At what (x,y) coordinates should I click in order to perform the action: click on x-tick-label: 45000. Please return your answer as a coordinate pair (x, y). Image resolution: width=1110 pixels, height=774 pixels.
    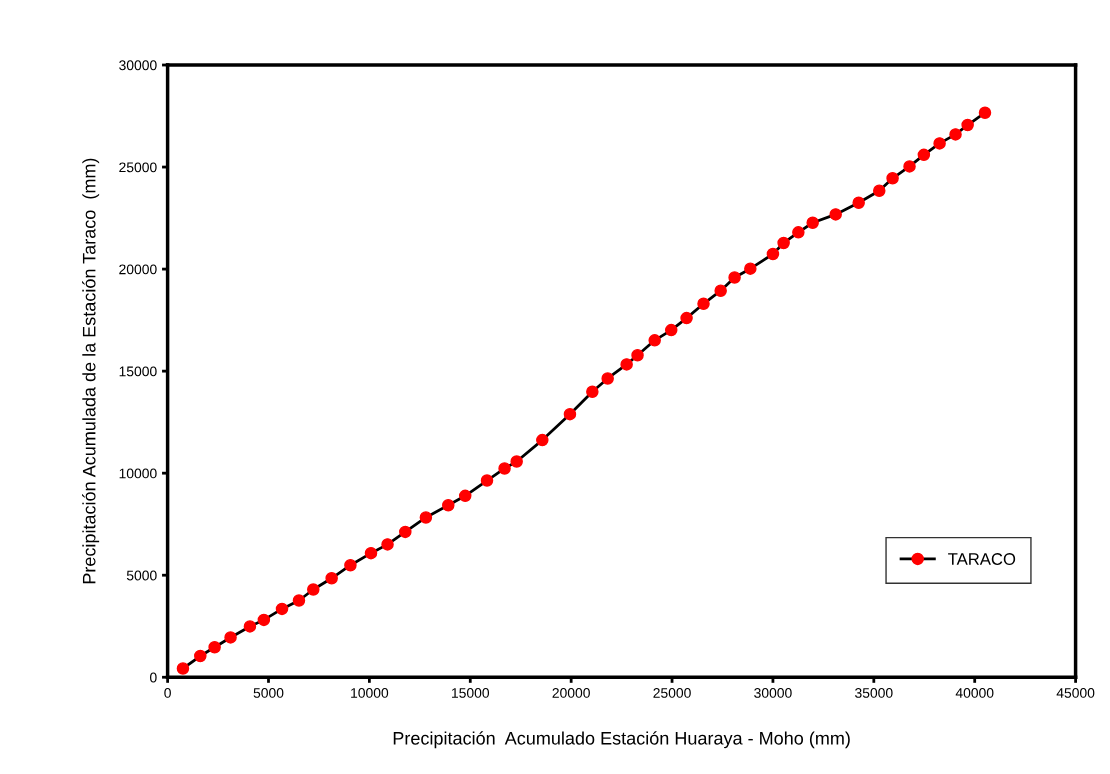
    Looking at the image, I should click on (1075, 693).